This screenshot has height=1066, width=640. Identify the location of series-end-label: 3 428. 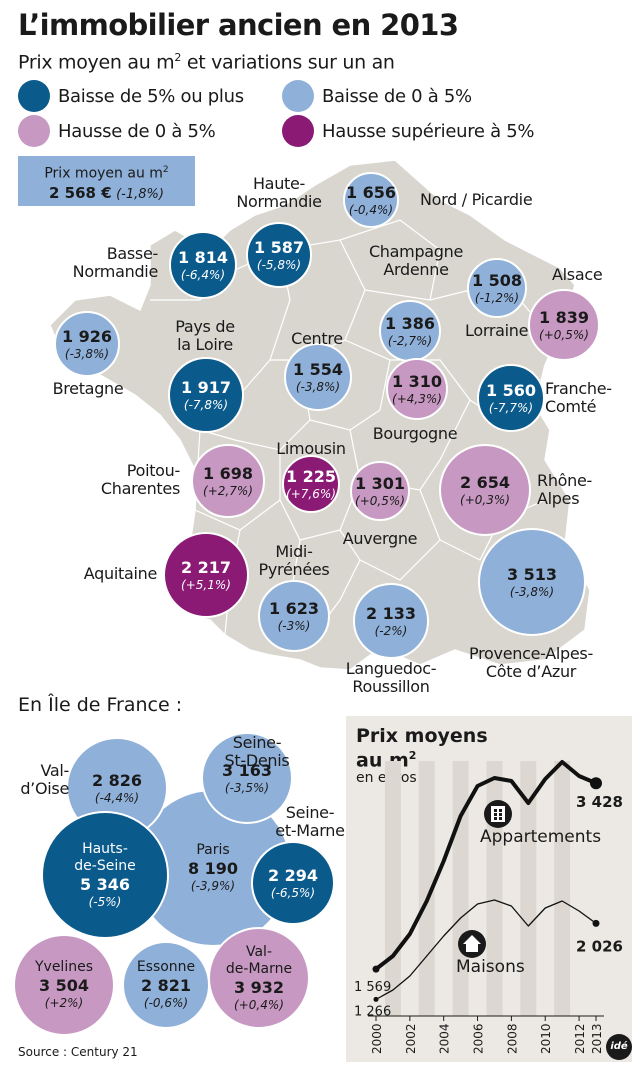
(599, 802).